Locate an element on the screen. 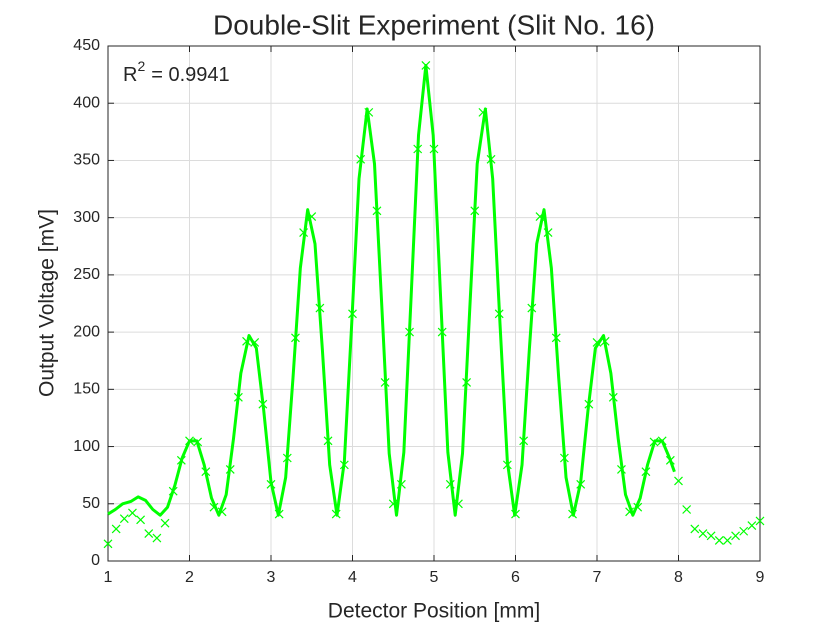  annotation-base: R is located at coordinates (130, 75).